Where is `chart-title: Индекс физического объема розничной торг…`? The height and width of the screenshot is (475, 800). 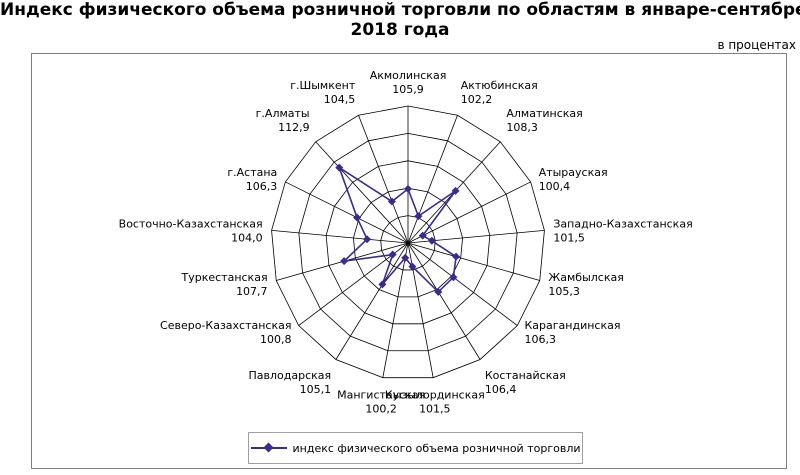
chart-title: Индекс физического объема розничной торг… is located at coordinates (400, 20).